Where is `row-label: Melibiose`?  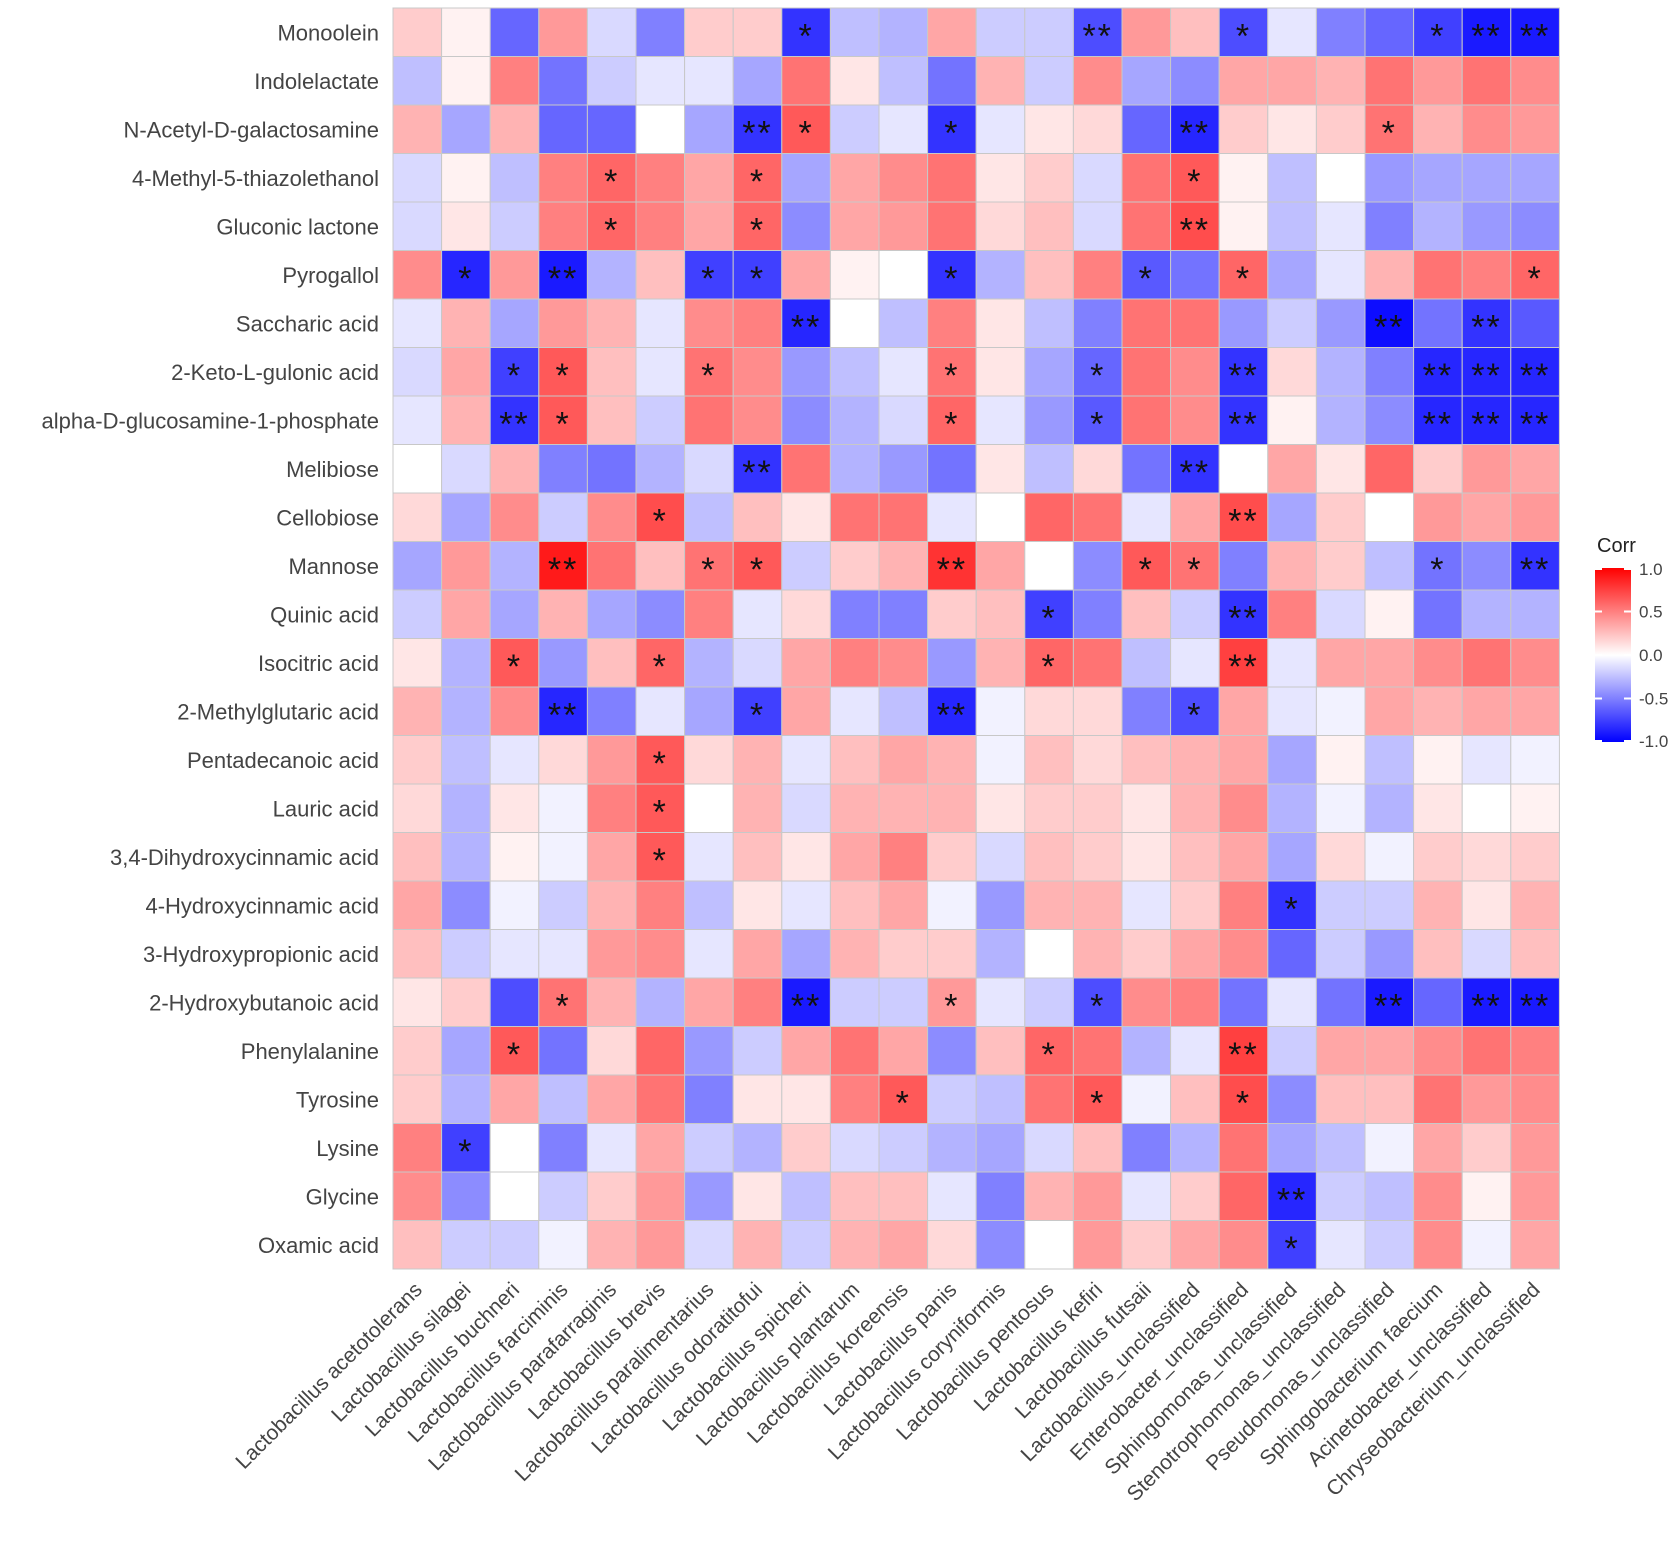 row-label: Melibiose is located at coordinates (332, 469).